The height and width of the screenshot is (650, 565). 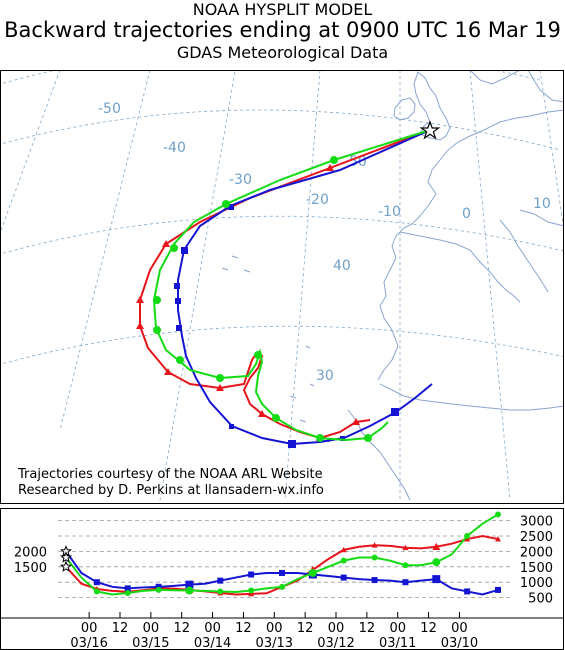 I want to click on lon-label: -50, so click(x=109, y=109).